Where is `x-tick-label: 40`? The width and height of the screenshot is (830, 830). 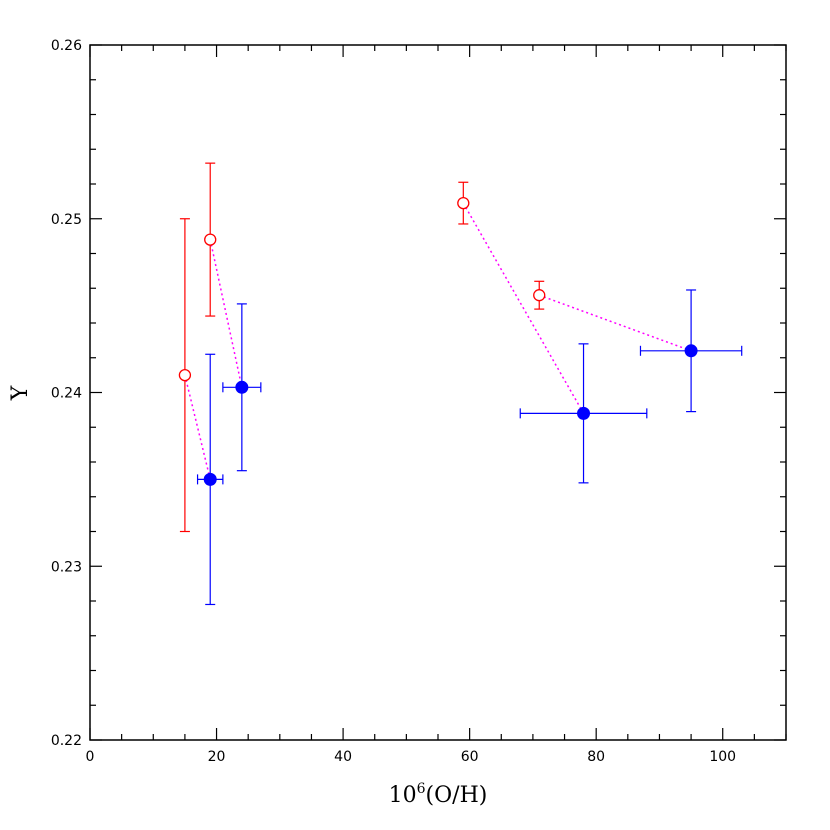 x-tick-label: 40 is located at coordinates (343, 757).